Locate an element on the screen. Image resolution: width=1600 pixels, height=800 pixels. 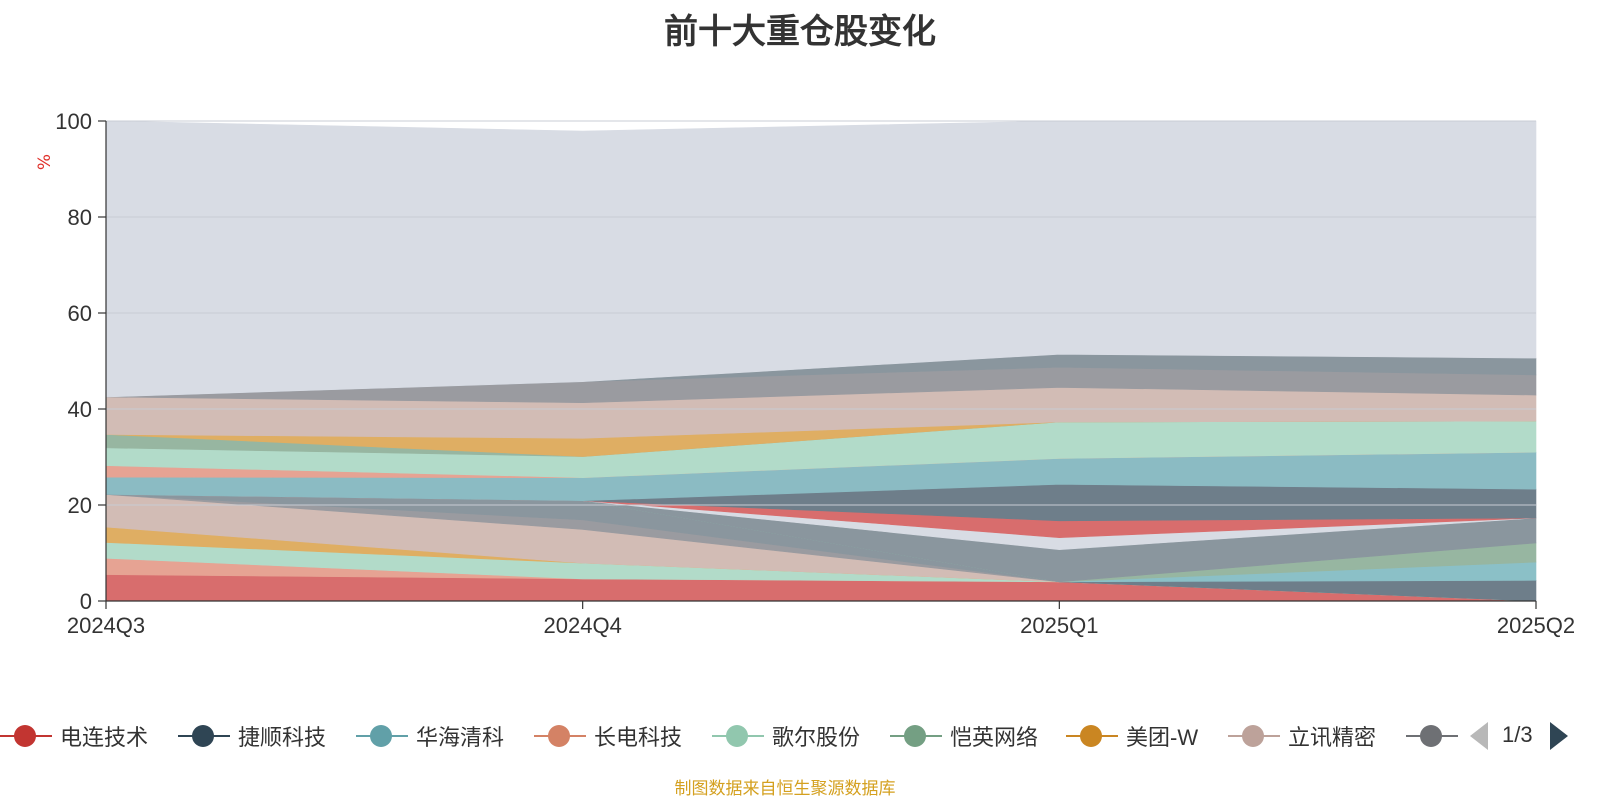
legend-item: 立讯精密 is located at coordinates (1302, 736).